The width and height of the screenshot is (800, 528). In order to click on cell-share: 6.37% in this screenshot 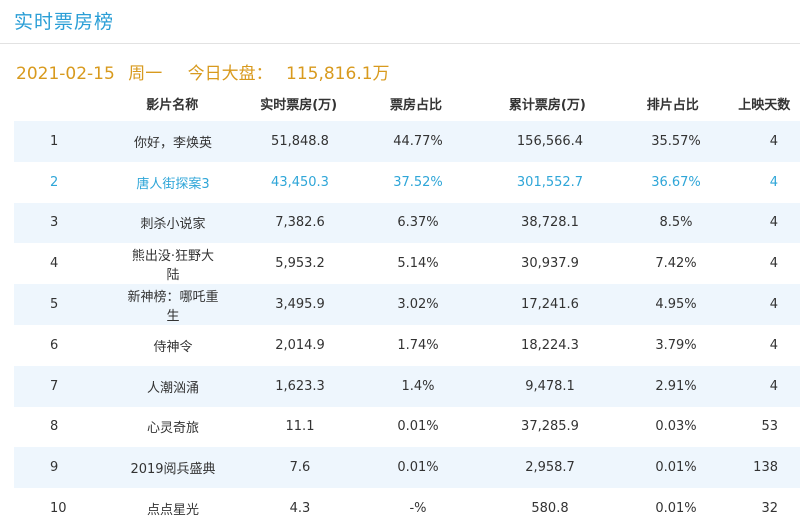, I will do `click(418, 223)`.